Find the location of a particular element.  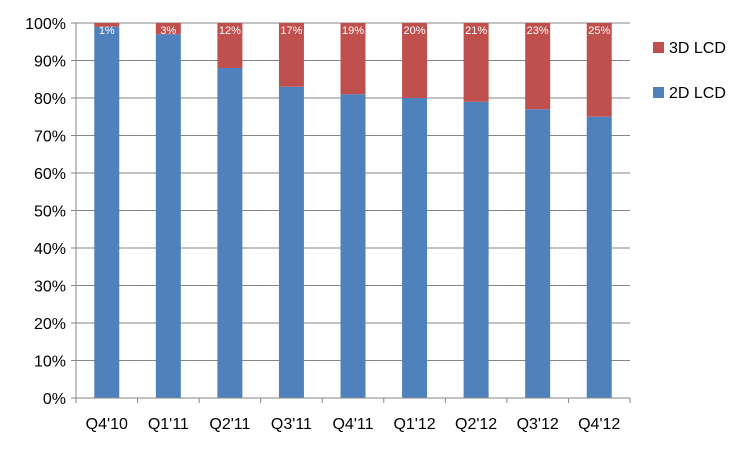

y-tick-label: 50% is located at coordinates (50, 212).